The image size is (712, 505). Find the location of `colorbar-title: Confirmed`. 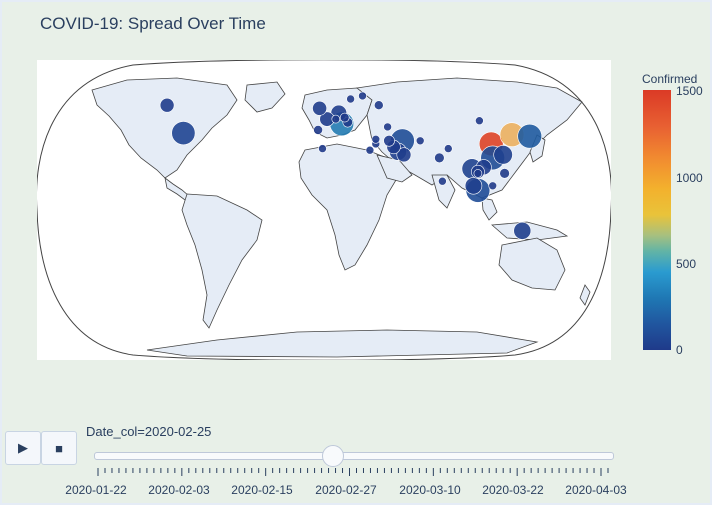

colorbar-title: Confirmed is located at coordinates (670, 79).